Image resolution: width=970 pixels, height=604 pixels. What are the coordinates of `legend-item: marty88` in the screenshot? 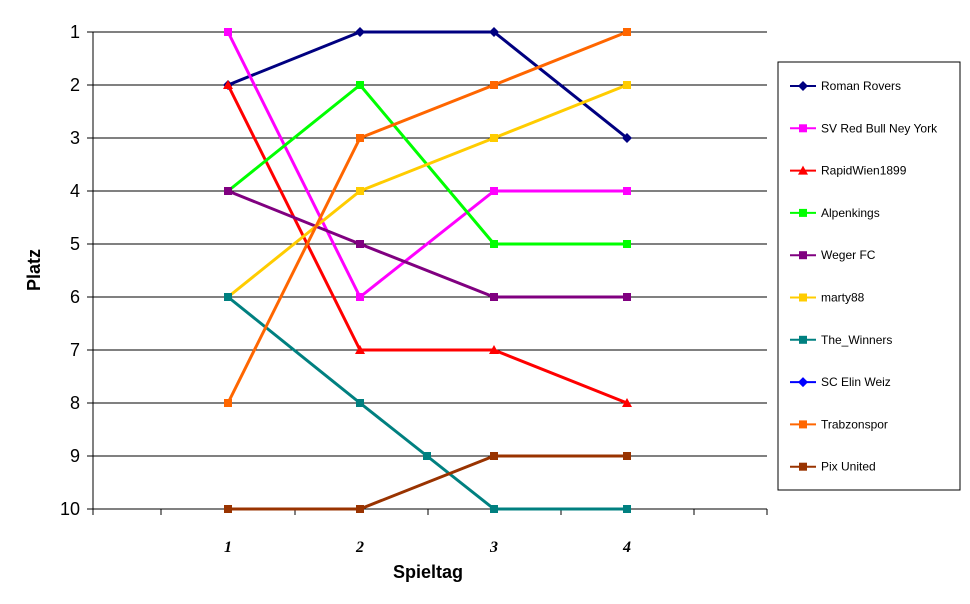 It's located at (827, 298).